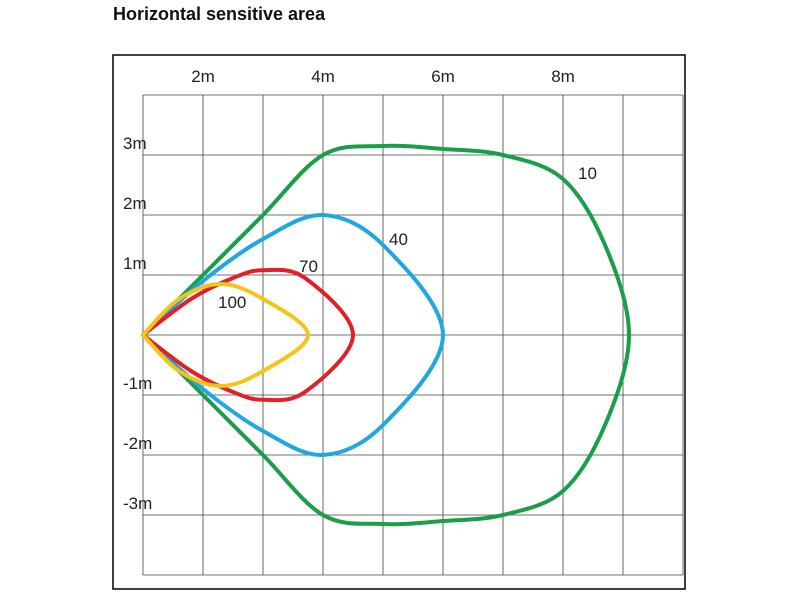 The image size is (800, 600). What do you see at coordinates (137, 323) in the screenshot?
I see `y-ticks: 3m 2m 1m -1m -2m -3m` at bounding box center [137, 323].